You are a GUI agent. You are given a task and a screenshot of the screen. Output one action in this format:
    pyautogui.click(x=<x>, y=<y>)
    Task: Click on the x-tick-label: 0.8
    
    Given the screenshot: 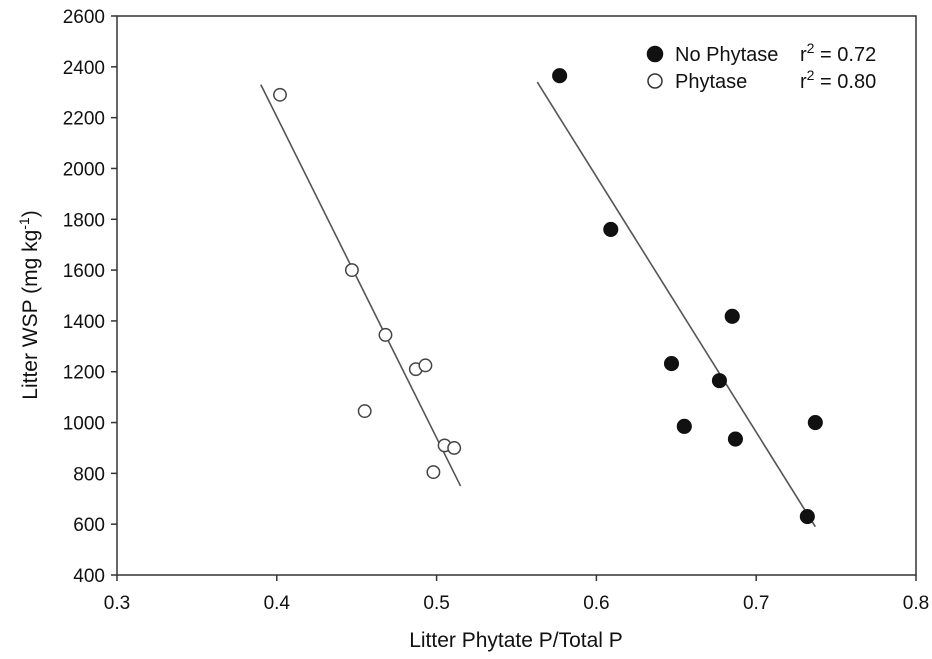 What is the action you would take?
    pyautogui.click(x=916, y=603)
    